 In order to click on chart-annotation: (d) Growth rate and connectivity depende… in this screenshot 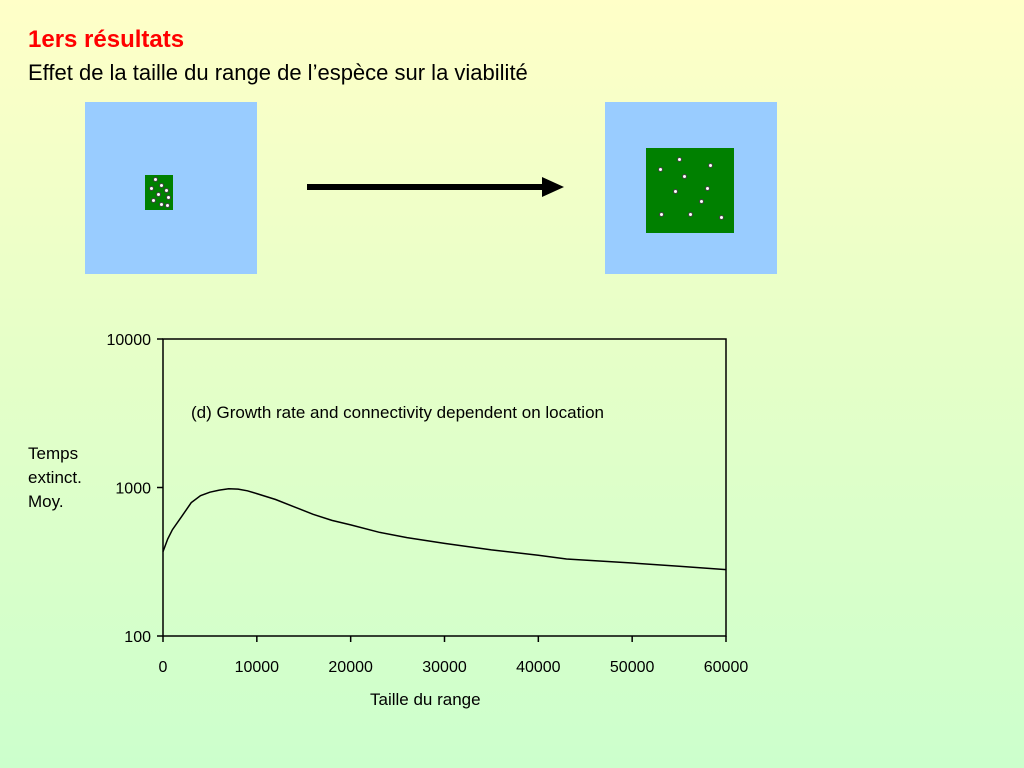, I will do `click(397, 412)`.